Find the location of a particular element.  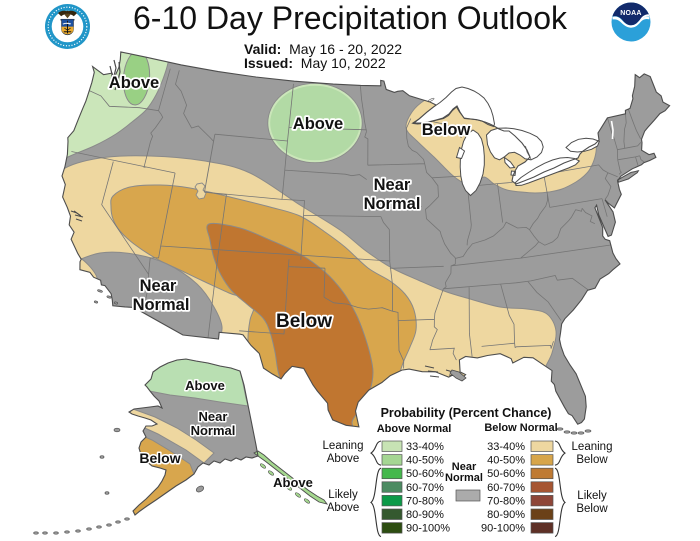

svg-text: NOAA is located at coordinates (630, 13).